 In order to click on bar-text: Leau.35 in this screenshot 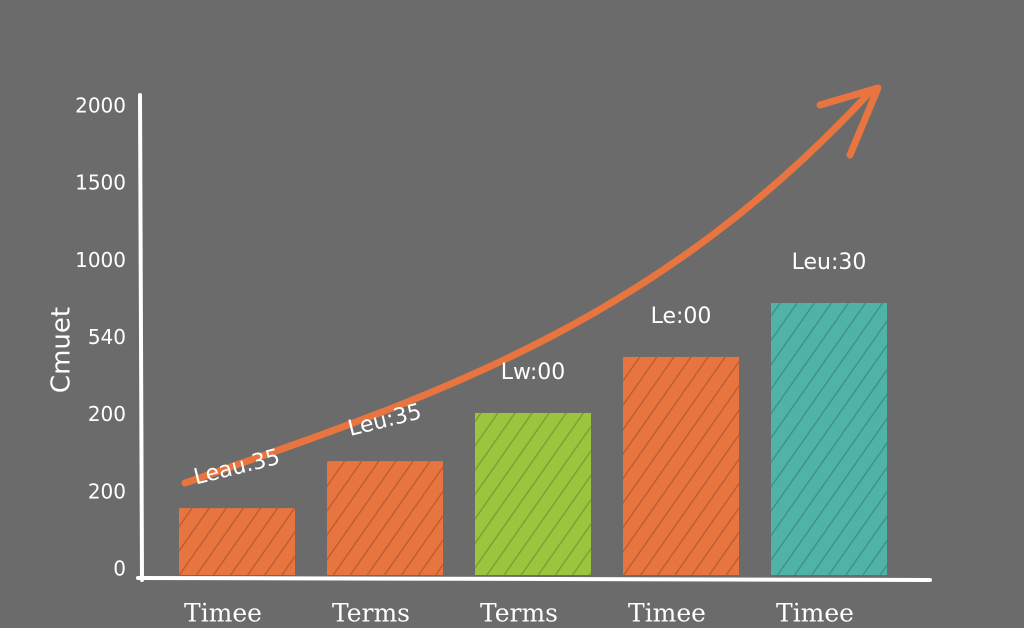, I will do `click(236, 468)`.